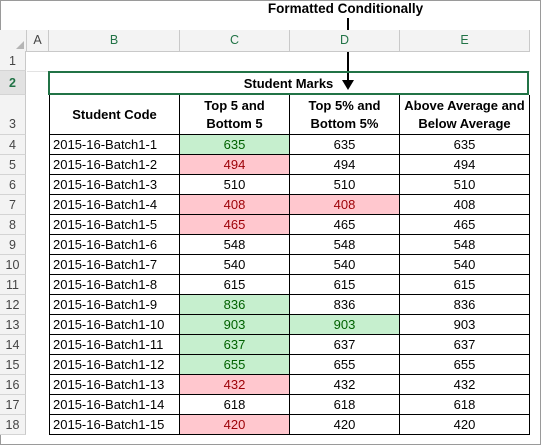 The image size is (541, 445). Describe the element at coordinates (235, 405) in the screenshot. I see `cell-top5-bottom5: 618` at that location.